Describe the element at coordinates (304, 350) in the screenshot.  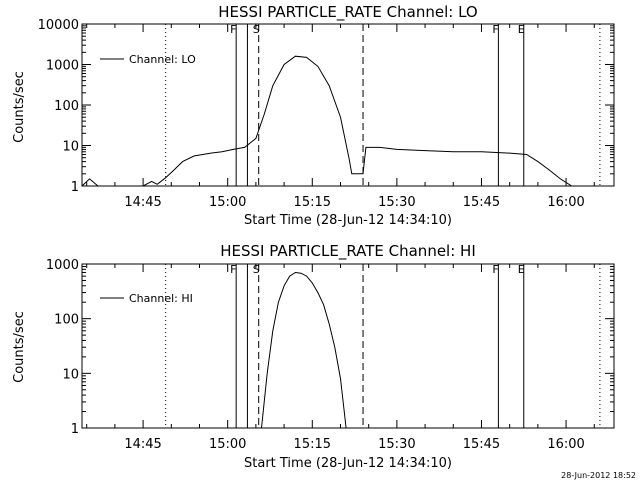
I see `series-line` at that location.